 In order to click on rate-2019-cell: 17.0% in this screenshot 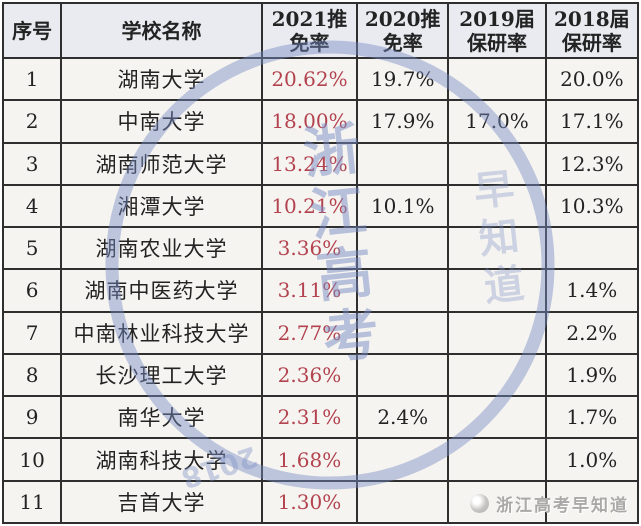, I will do `click(497, 121)`.